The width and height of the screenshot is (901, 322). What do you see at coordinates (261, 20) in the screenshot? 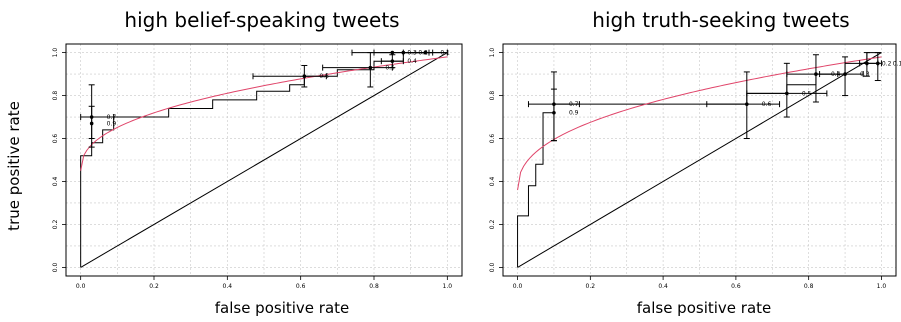
I see `chart-title: high belief-speaking tweets` at bounding box center [261, 20].